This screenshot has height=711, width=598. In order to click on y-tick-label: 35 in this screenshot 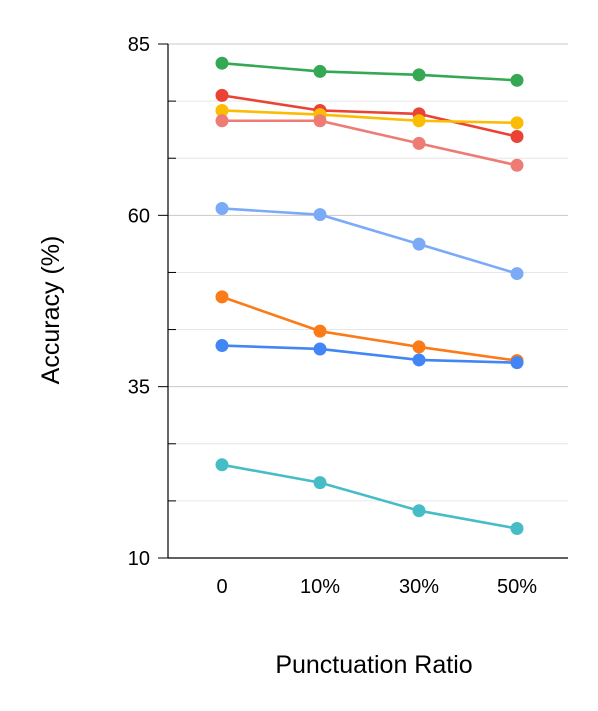, I will do `click(139, 388)`.